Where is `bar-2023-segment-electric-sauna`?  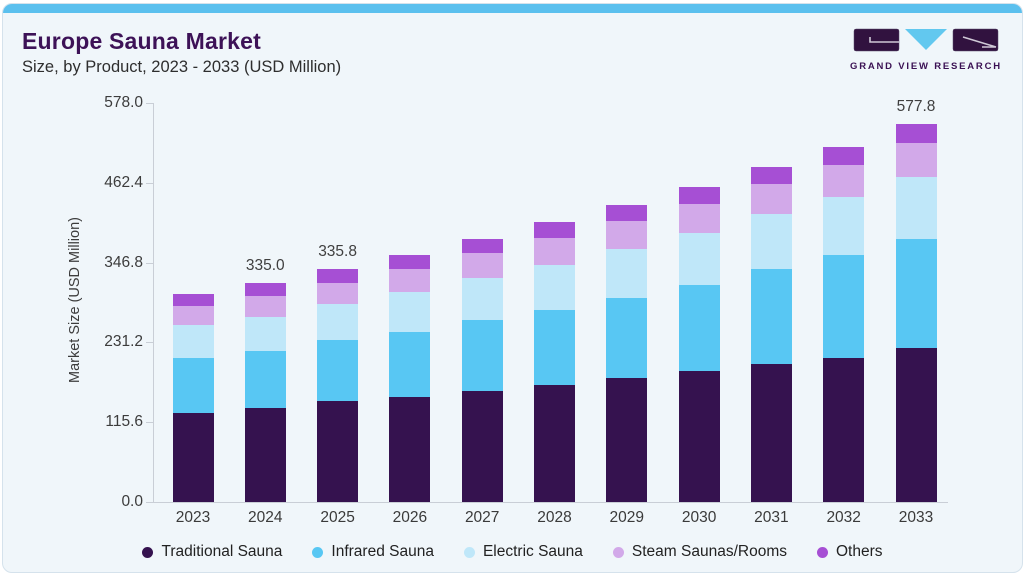 bar-2023-segment-electric-sauna is located at coordinates (193, 342).